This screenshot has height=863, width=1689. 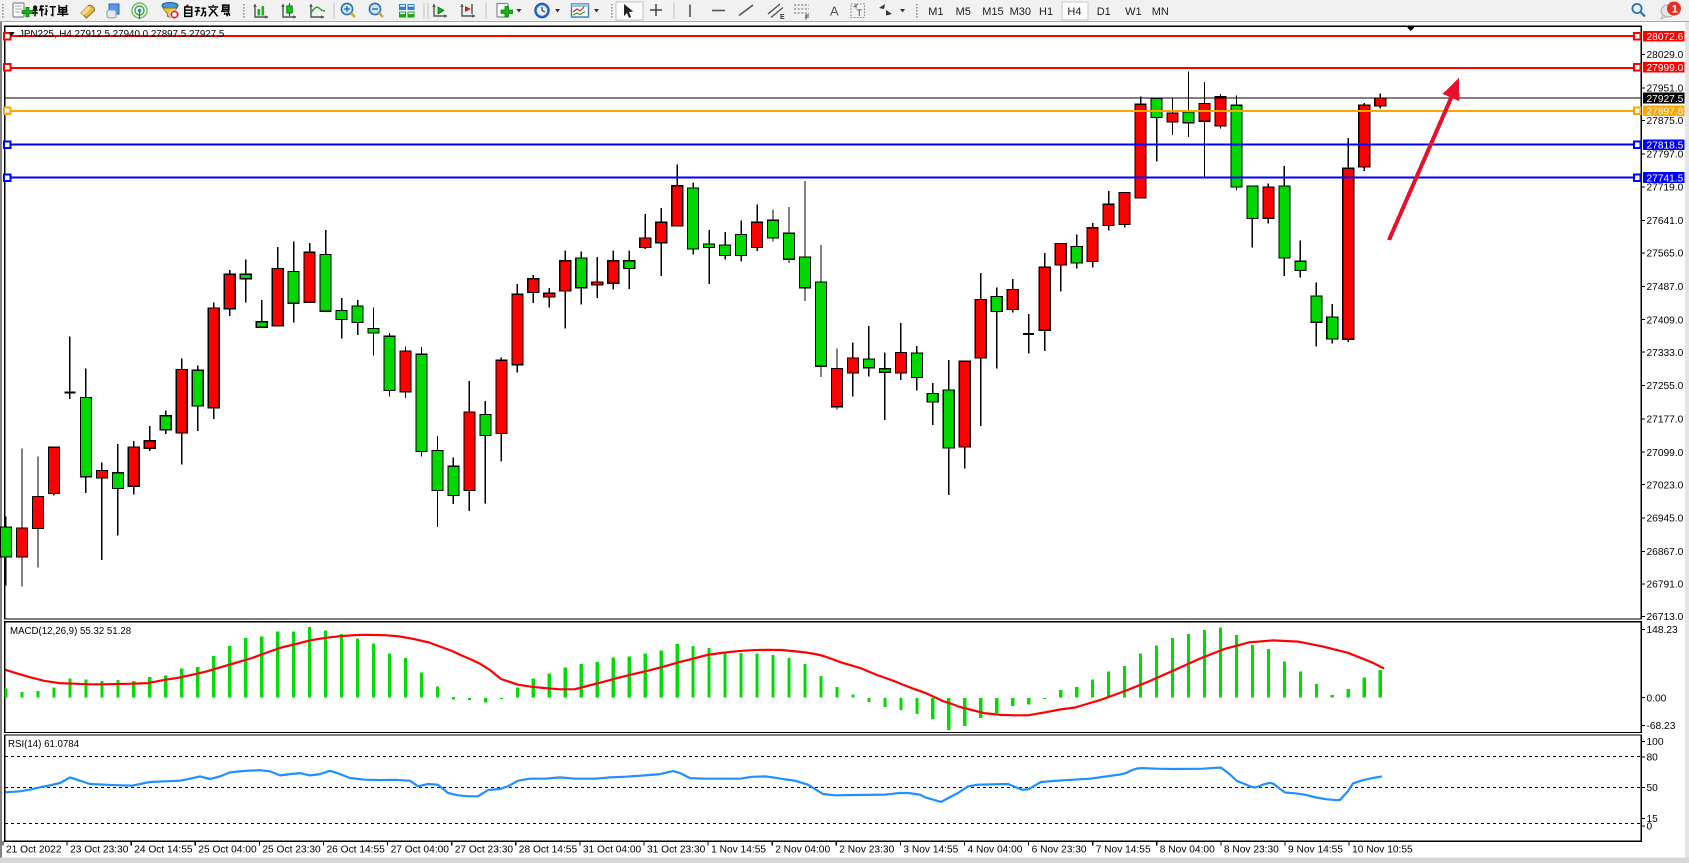 I want to click on svg-text: 27099.0, so click(x=1665, y=453).